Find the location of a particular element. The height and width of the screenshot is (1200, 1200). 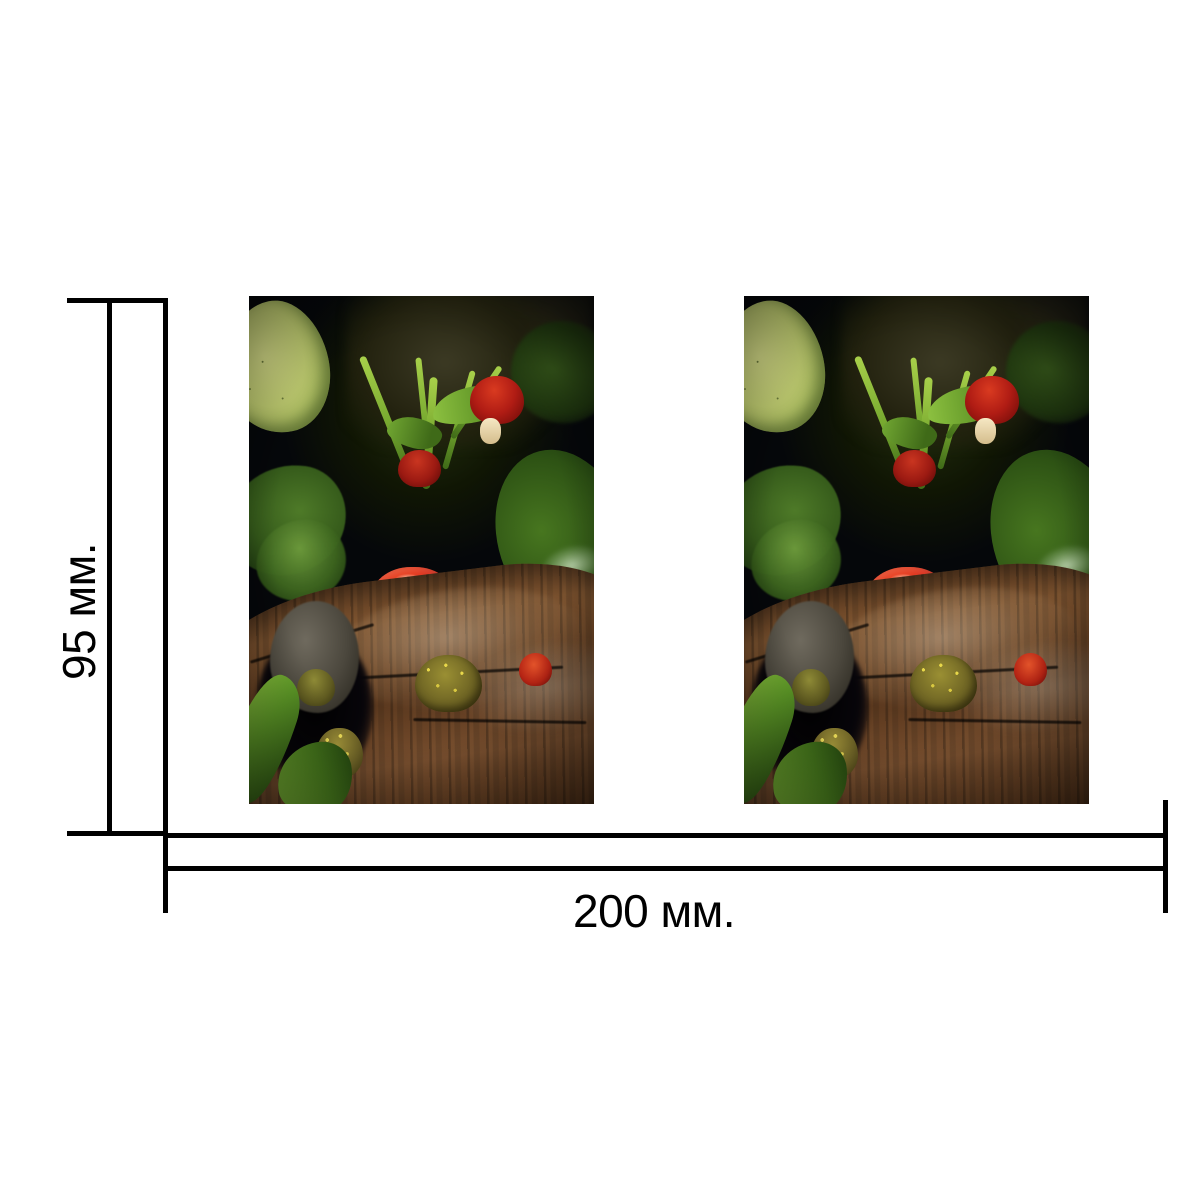

extension-line-left is located at coordinates (165, 605).